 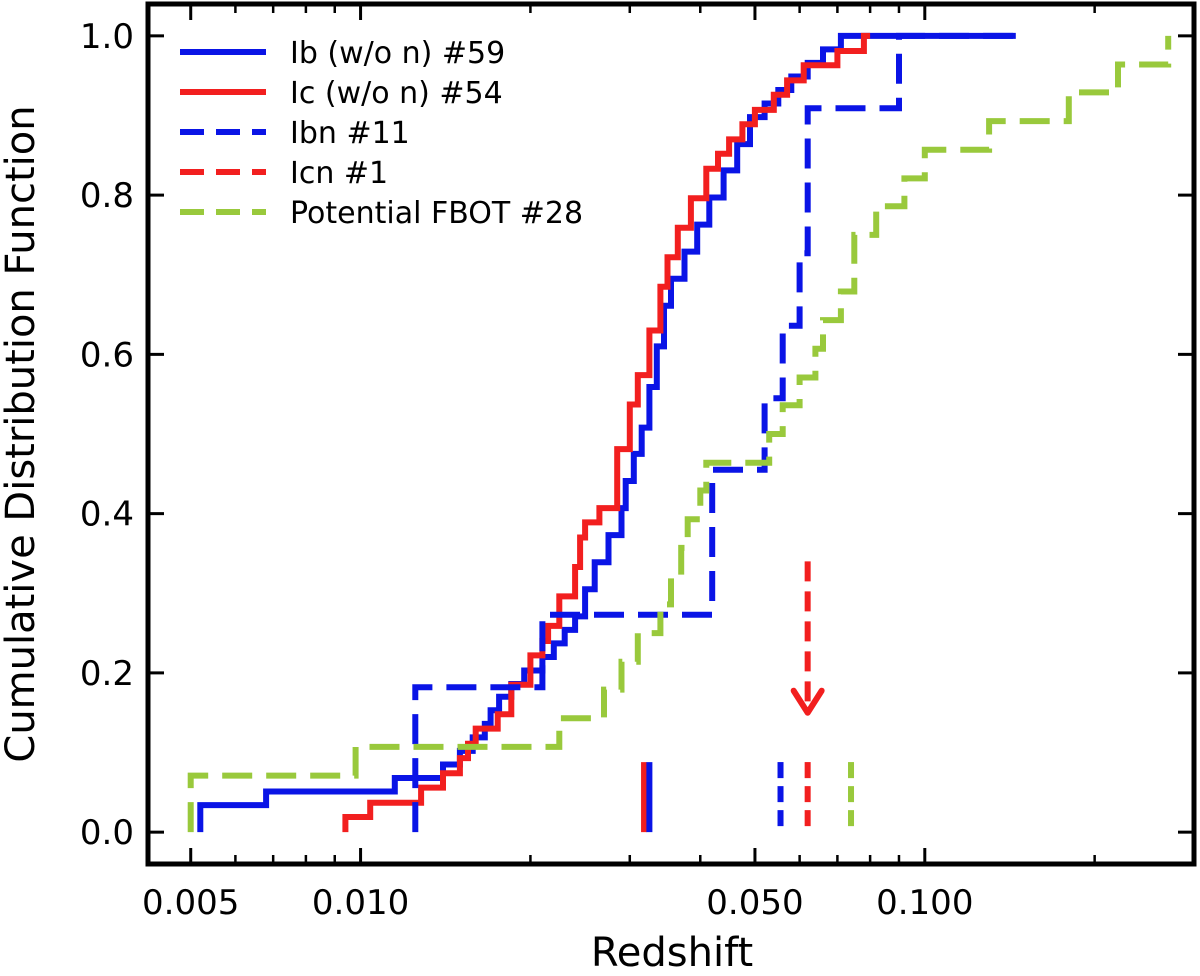 What do you see at coordinates (339, 173) in the screenshot?
I see `legend-label-icn-1: Icn #1` at bounding box center [339, 173].